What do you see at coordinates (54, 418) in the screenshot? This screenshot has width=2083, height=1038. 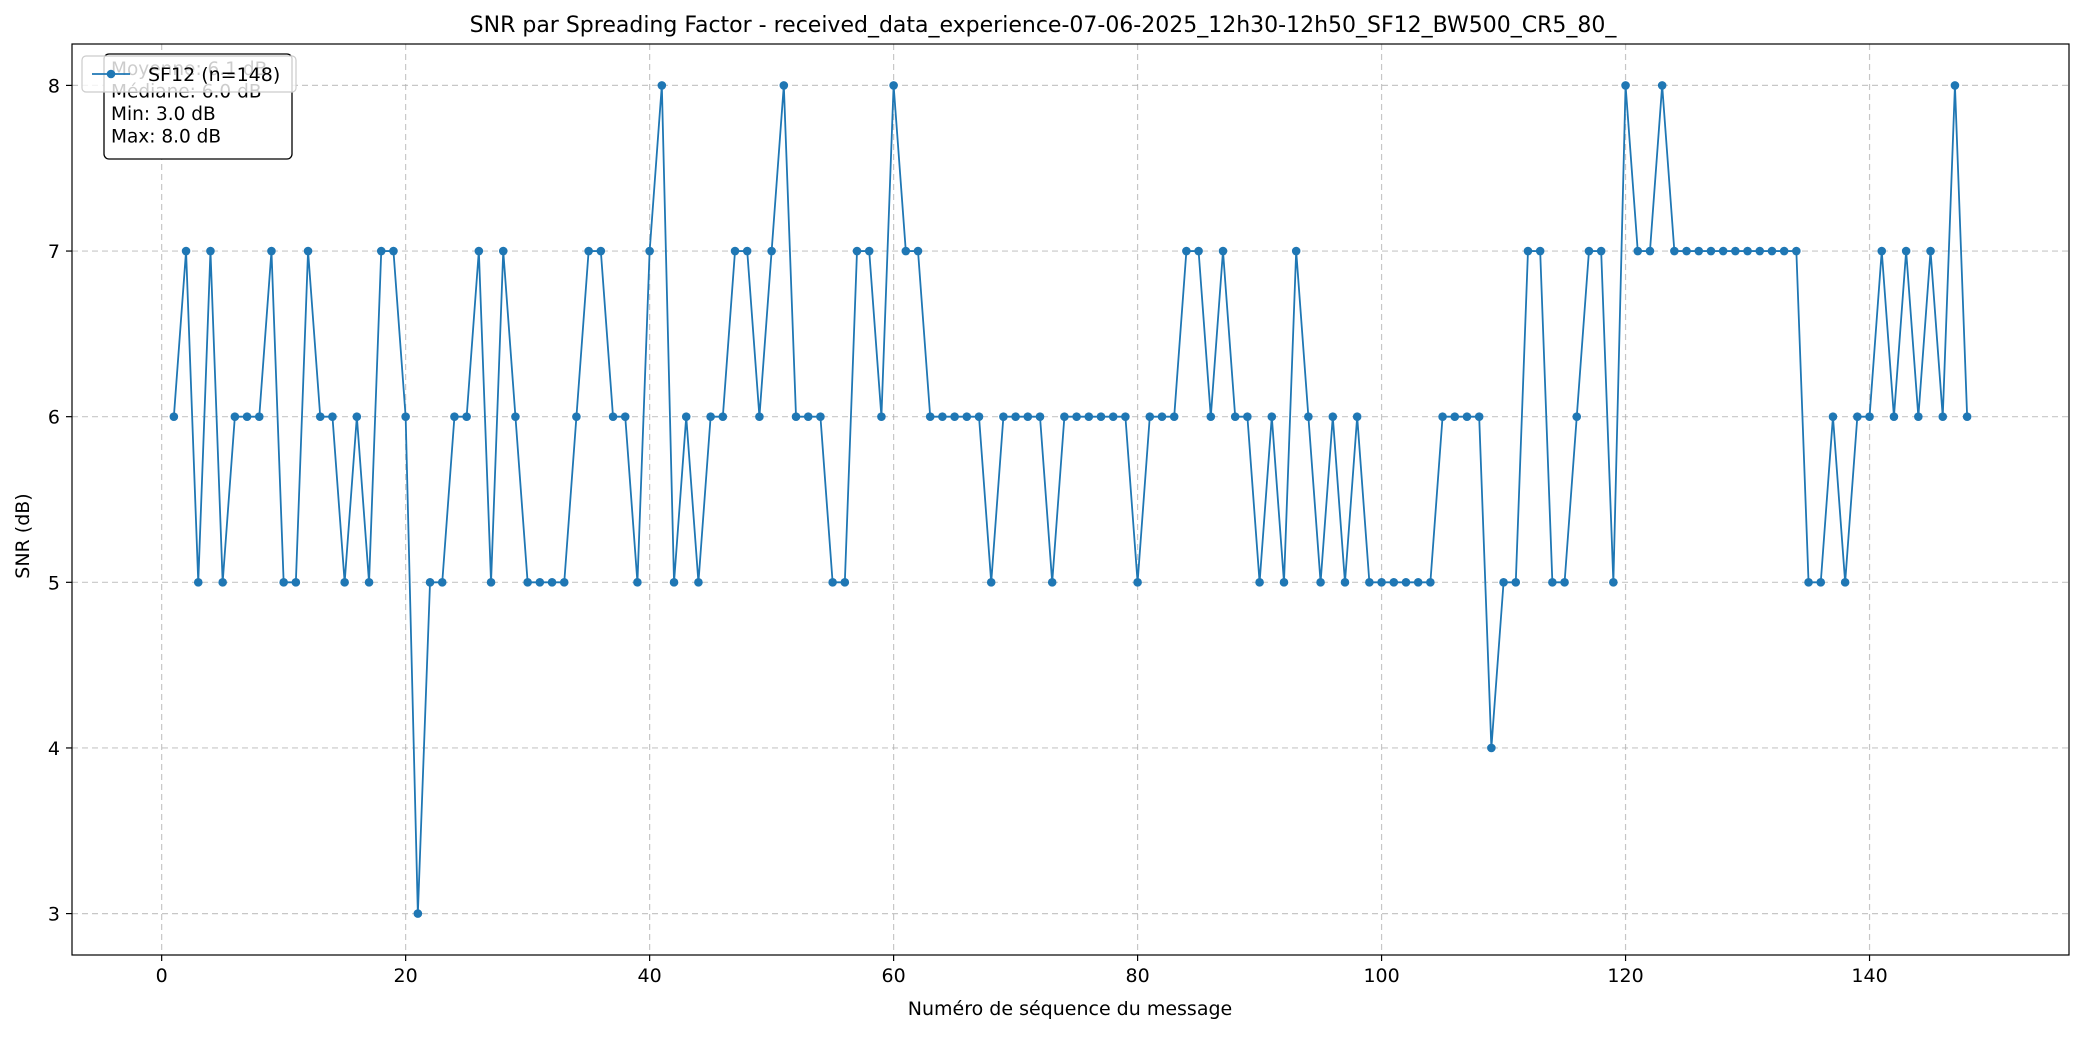 I see `y-tick-label: 6` at bounding box center [54, 418].